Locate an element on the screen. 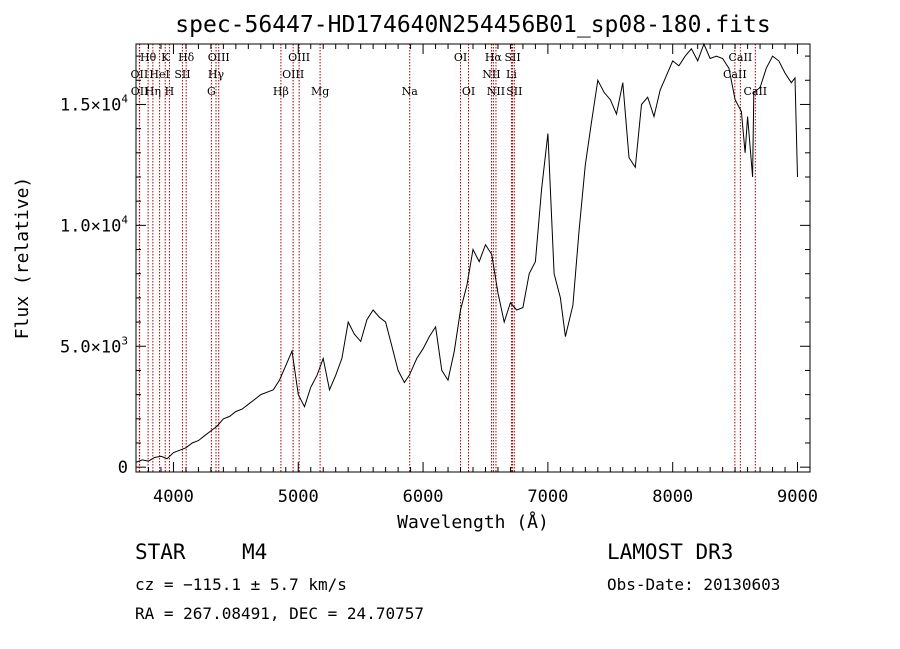 The height and width of the screenshot is (649, 900). y-tick-label: 5.0×10³ is located at coordinates (94, 345).